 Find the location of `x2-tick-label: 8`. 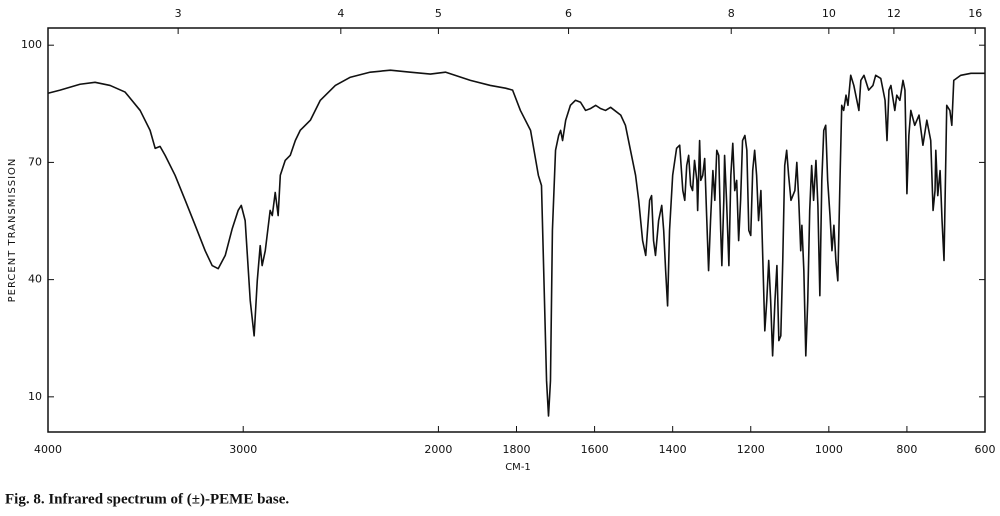

x2-tick-label: 8 is located at coordinates (731, 13).